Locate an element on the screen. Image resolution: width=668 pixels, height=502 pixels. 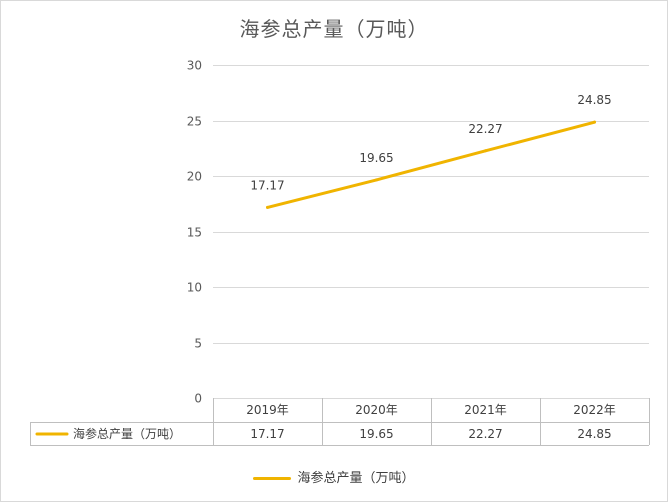
x-tick-label: 2021年 is located at coordinates (485, 410).